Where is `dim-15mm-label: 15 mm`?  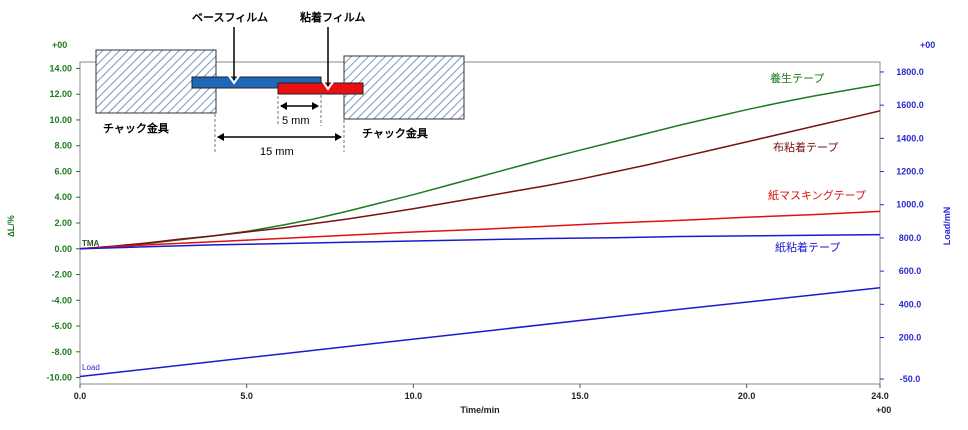 dim-15mm-label: 15 mm is located at coordinates (277, 152).